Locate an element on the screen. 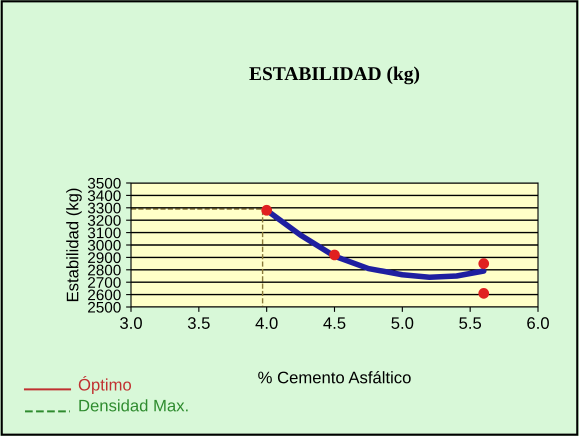 Image resolution: width=579 pixels, height=436 pixels. x-tick-label: 5.5 is located at coordinates (470, 323).